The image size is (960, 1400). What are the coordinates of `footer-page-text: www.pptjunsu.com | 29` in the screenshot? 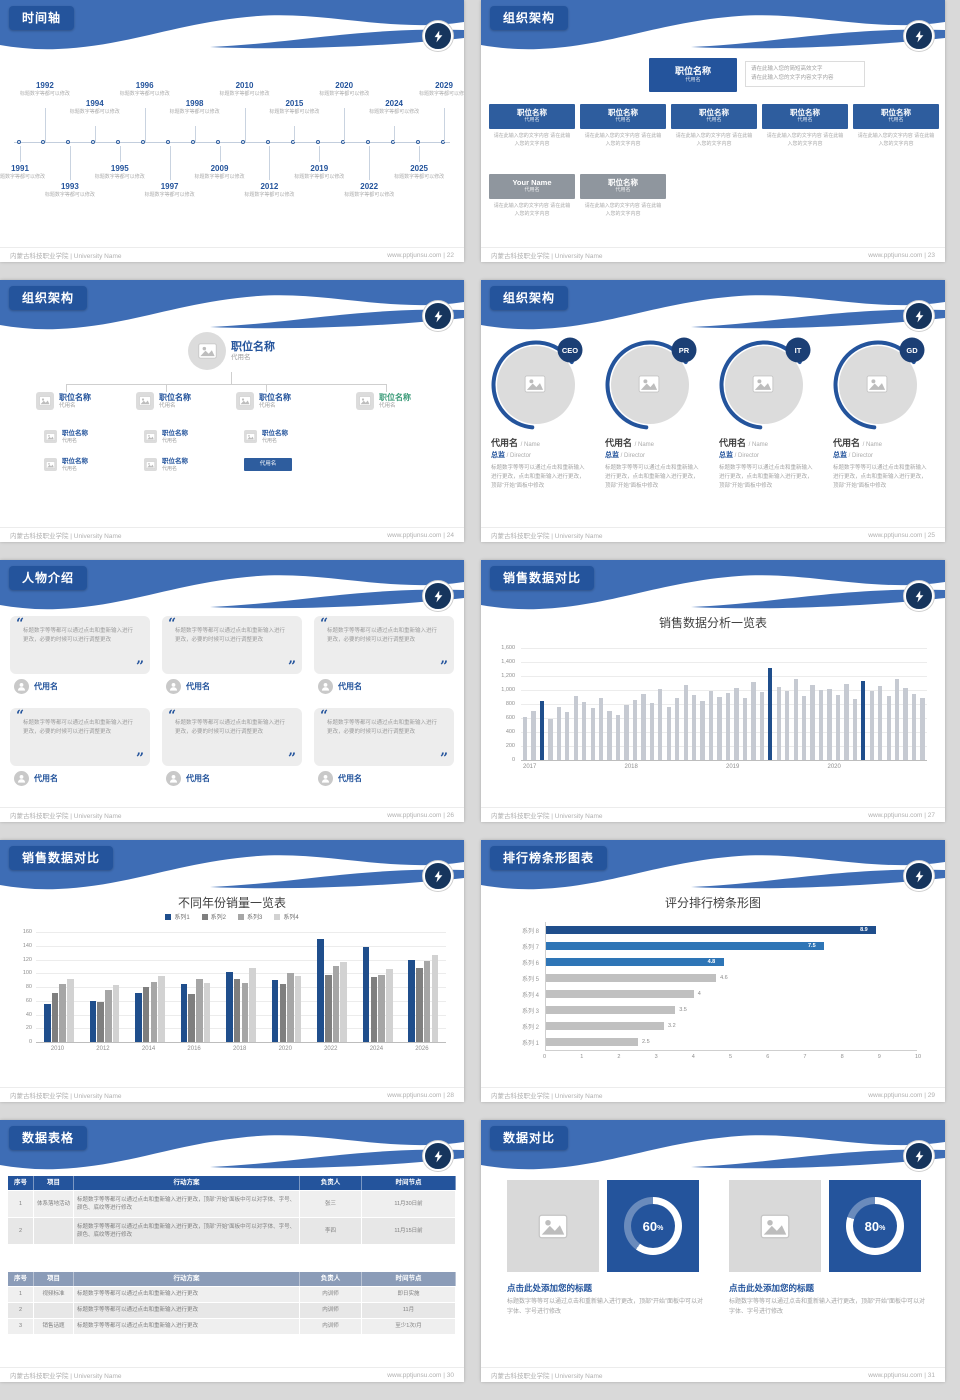 It's located at (901, 1095).